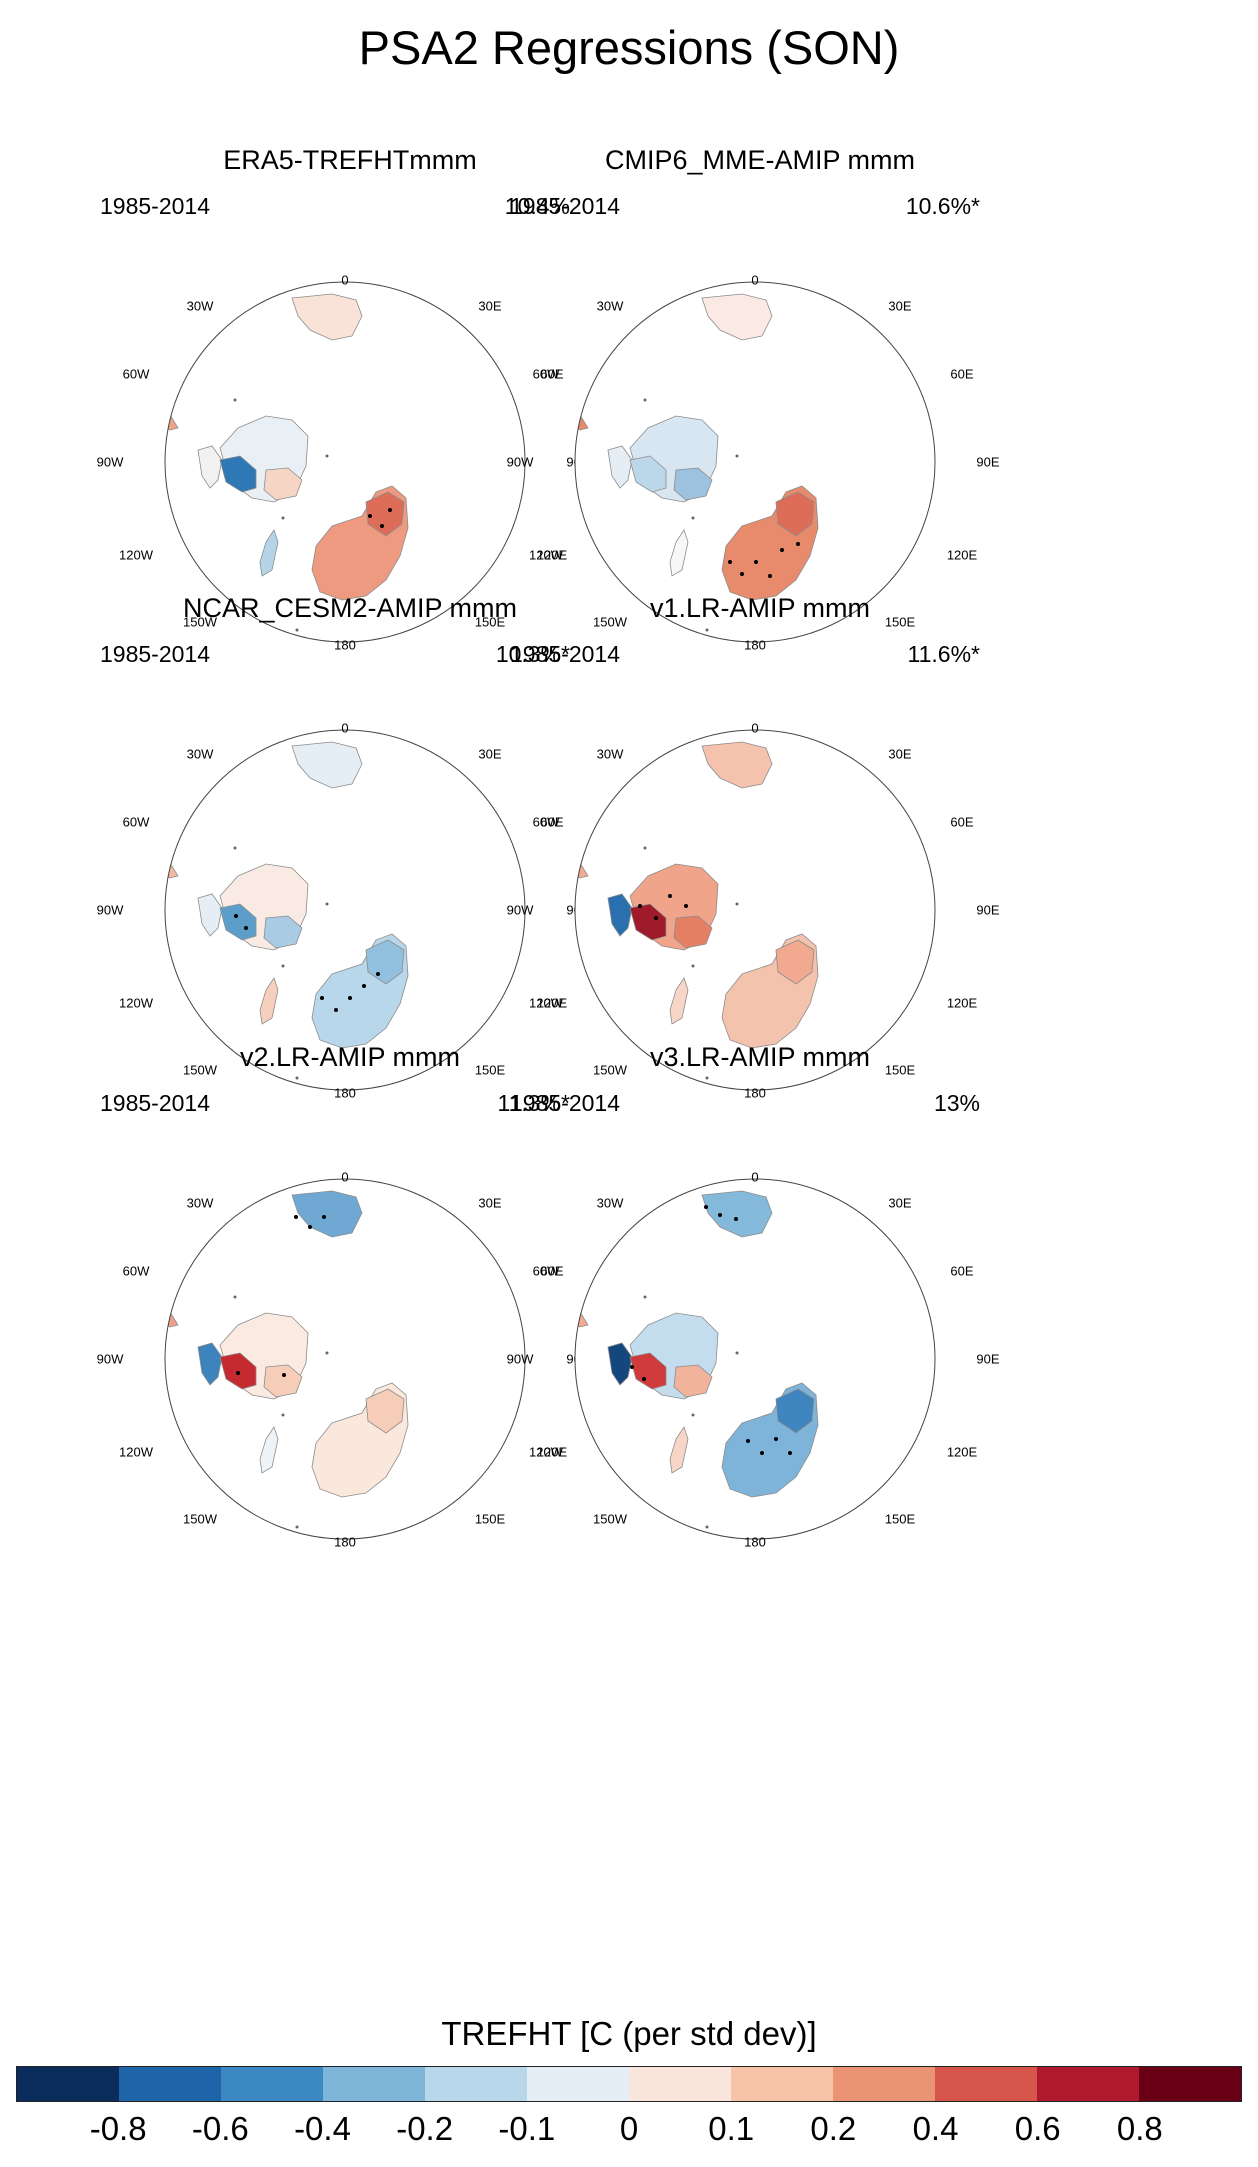 The height and width of the screenshot is (2167, 1258). Describe the element at coordinates (527, 2128) in the screenshot. I see `colorbar-tick-label: -0.1` at that location.